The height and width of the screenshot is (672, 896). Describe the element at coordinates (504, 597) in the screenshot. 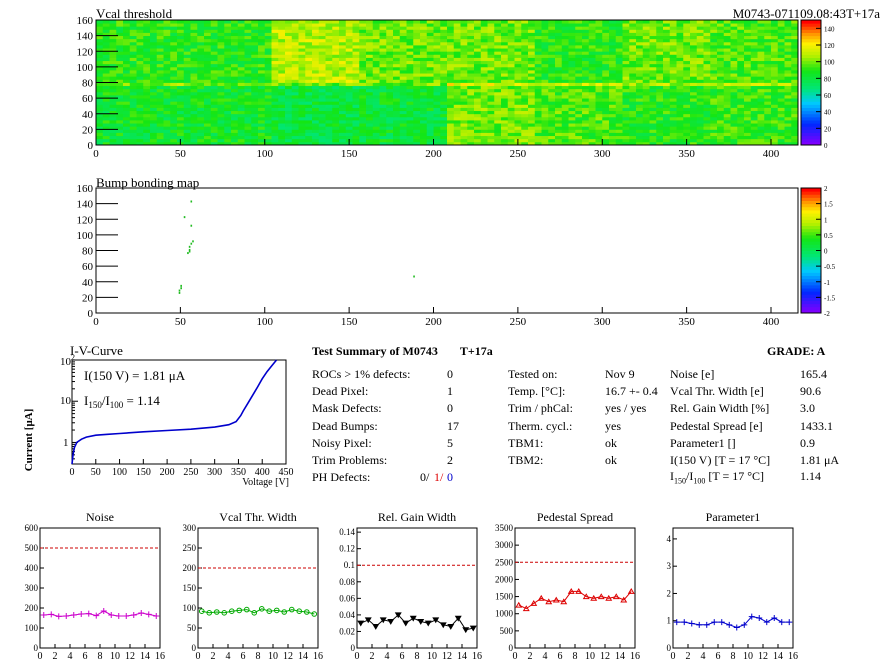

I see `small-ytick-label: 1500` at that location.